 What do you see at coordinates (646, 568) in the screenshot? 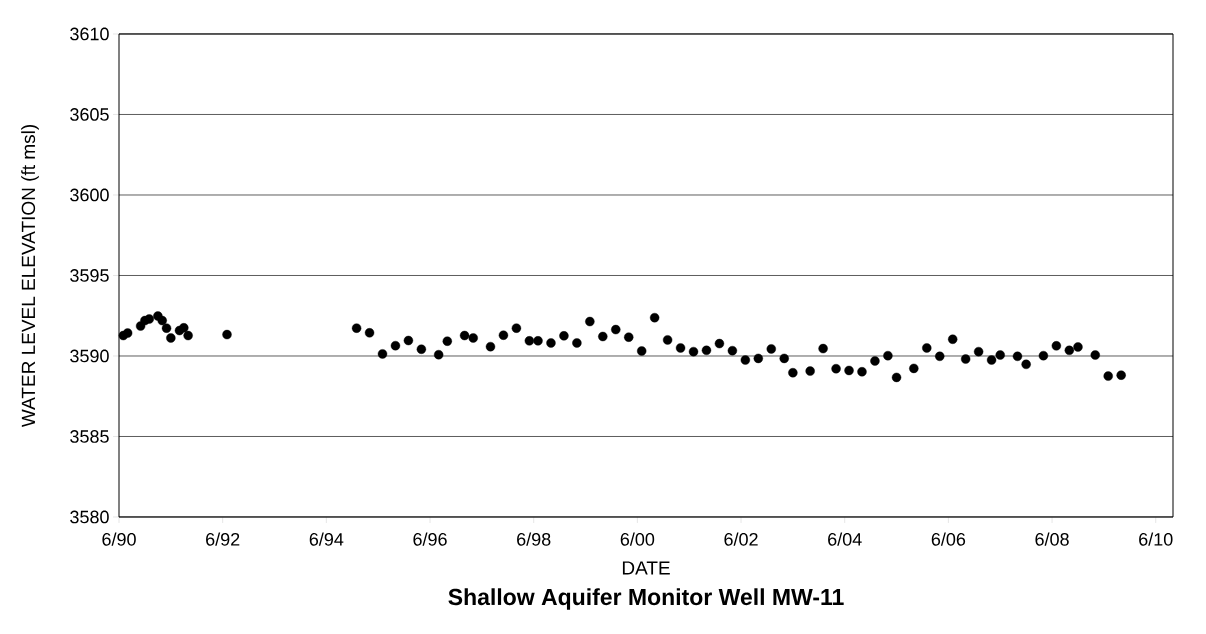
I see `x-axis-title: DATE` at bounding box center [646, 568].